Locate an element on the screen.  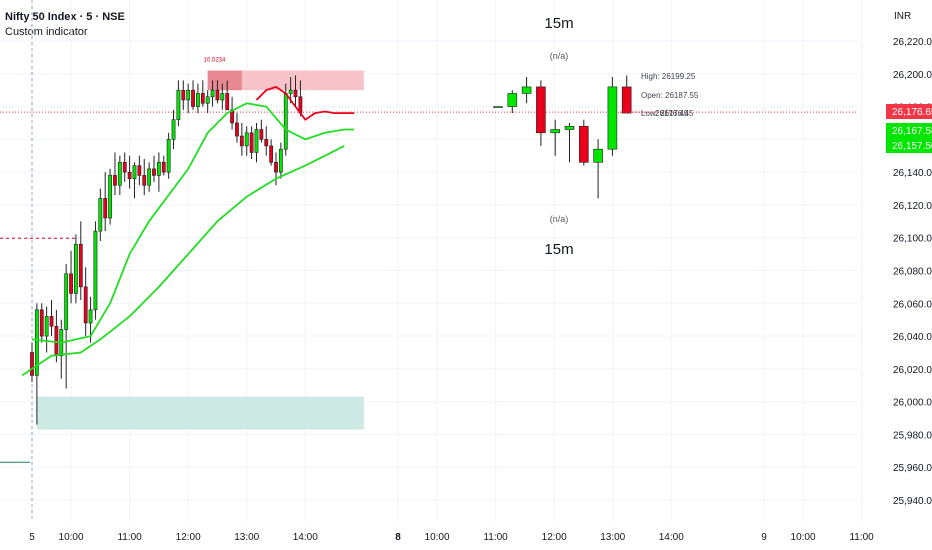
price-tick: 26,100.00 is located at coordinates (912, 239).